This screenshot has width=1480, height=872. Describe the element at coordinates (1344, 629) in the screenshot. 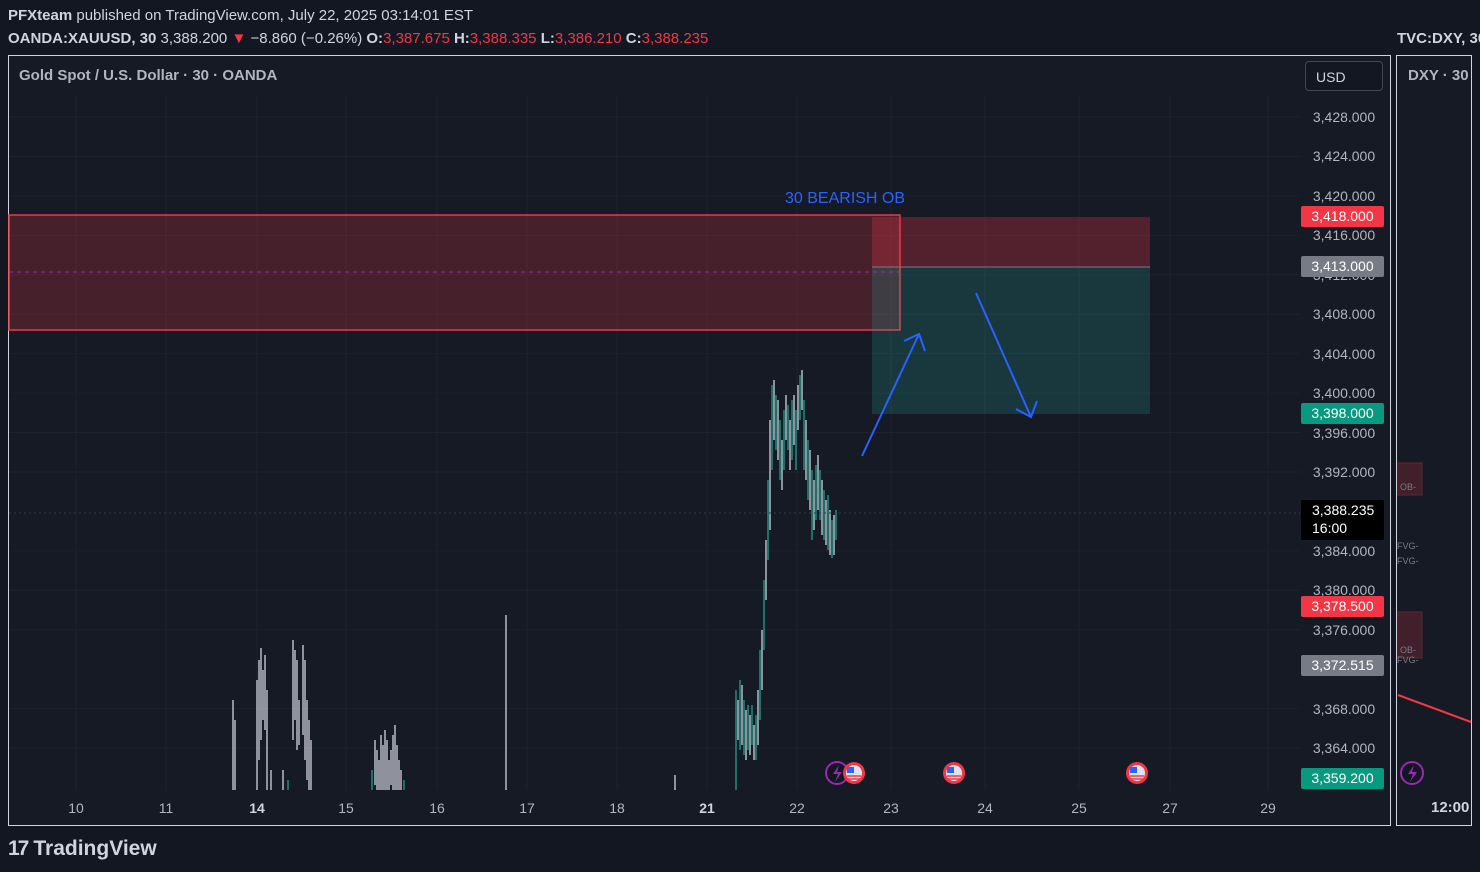

I see `price-tick: 3,376.000` at that location.